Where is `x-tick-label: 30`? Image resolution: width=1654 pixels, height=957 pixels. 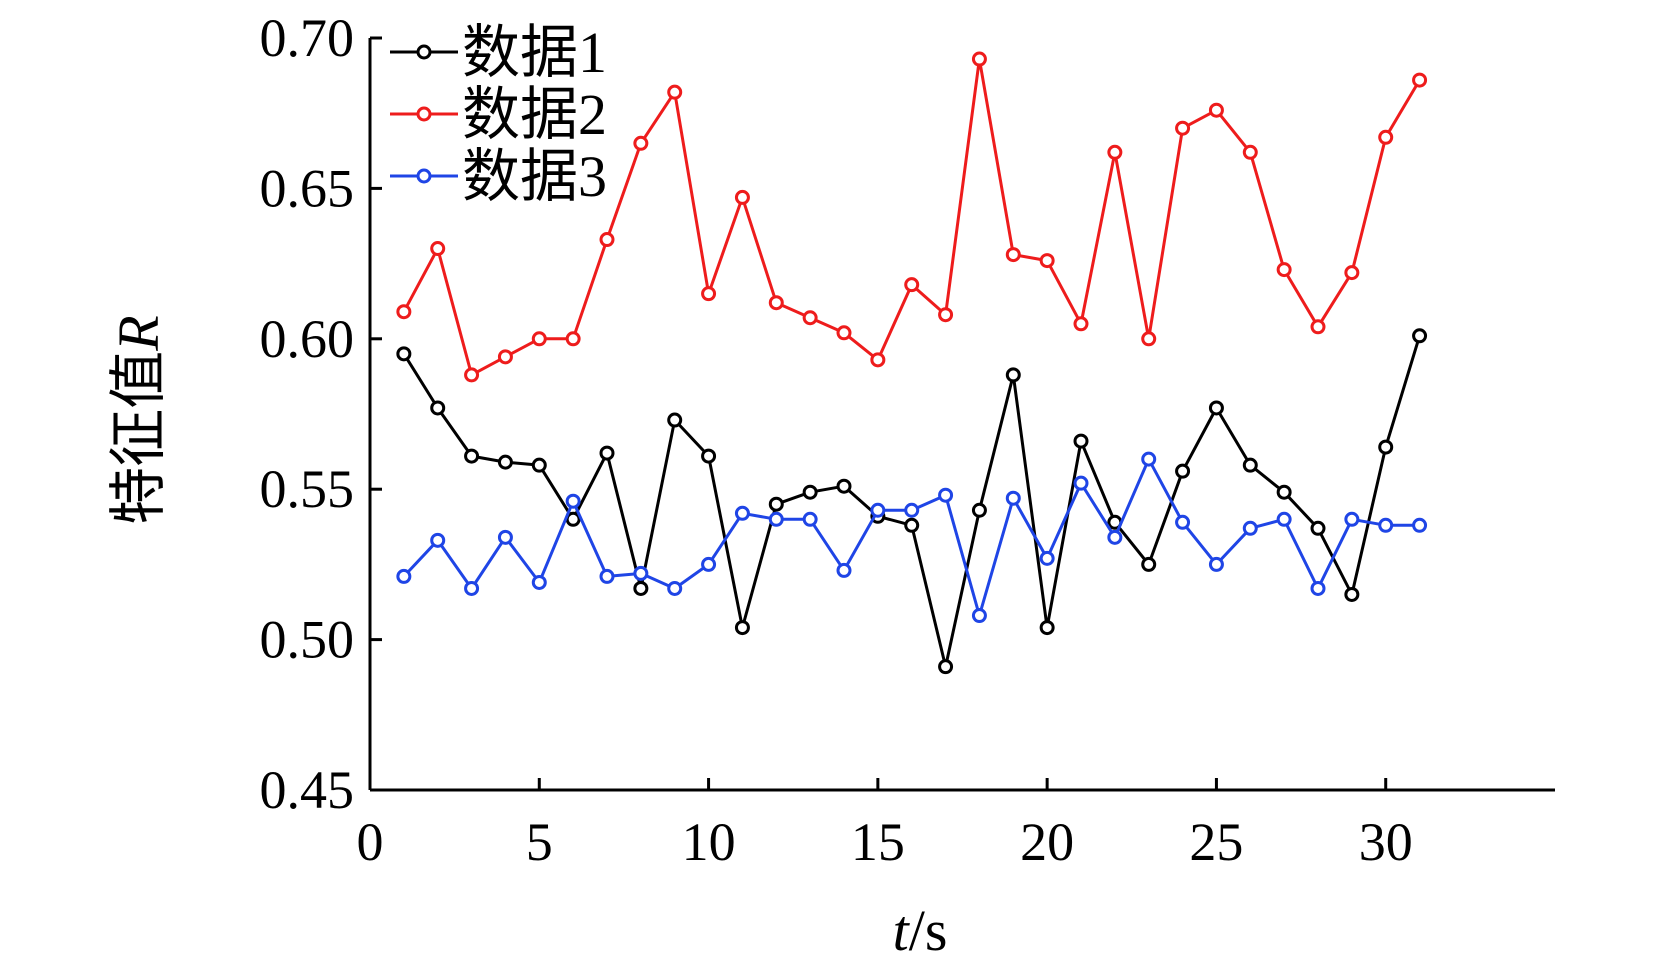 x-tick-label: 30 is located at coordinates (1386, 842).